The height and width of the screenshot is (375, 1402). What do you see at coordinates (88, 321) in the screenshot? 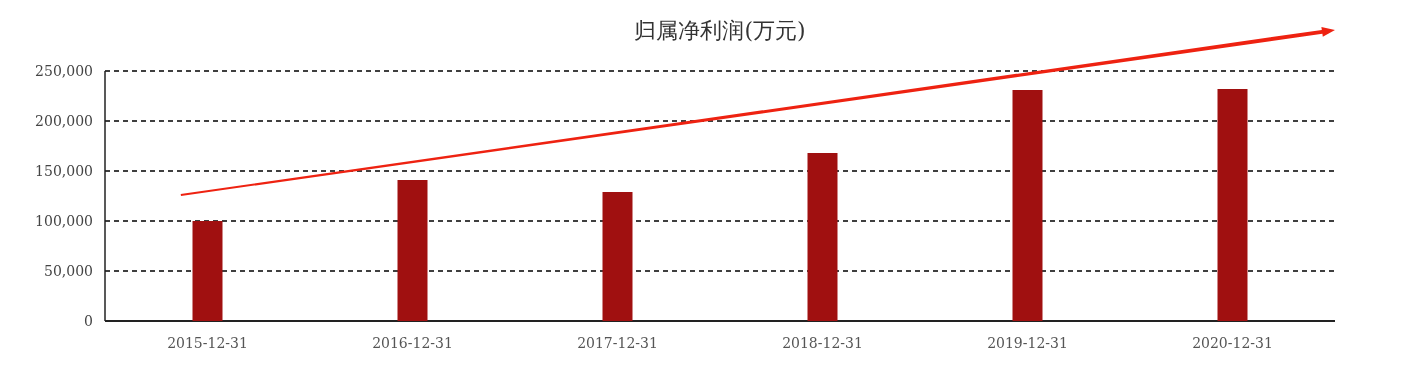
I see `y-tick-label: 0` at bounding box center [88, 321].